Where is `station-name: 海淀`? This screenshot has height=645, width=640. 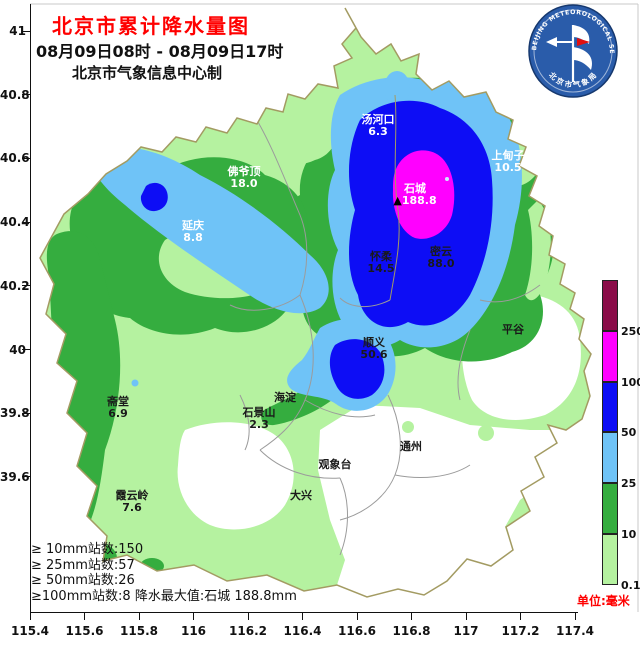 station-name: 海淀 is located at coordinates (285, 397).